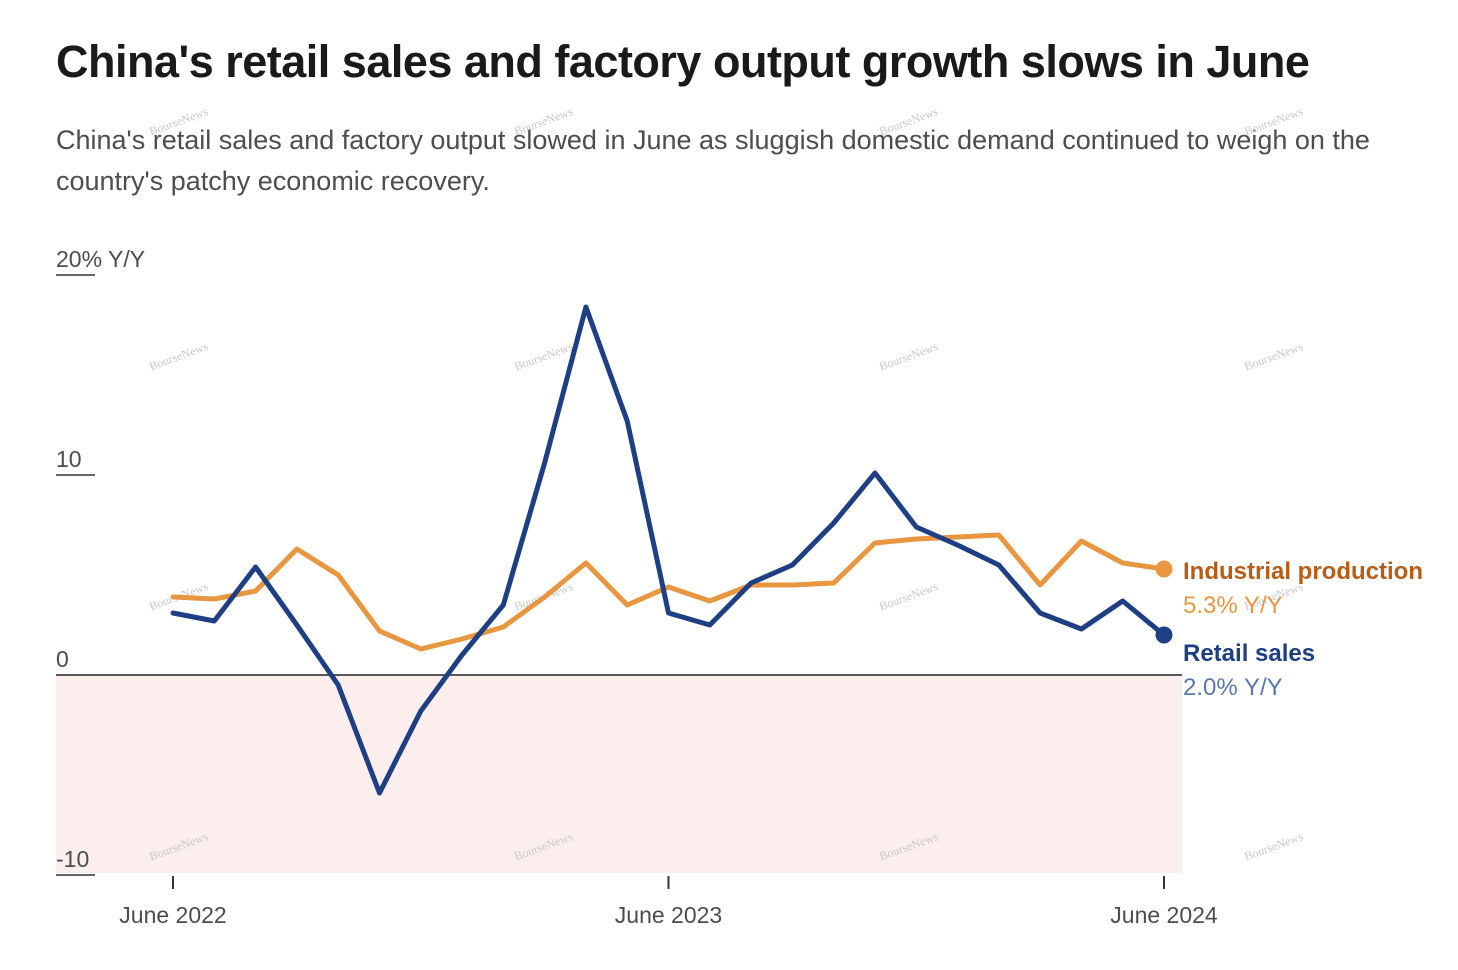  What do you see at coordinates (1233, 605) in the screenshot?
I see `industrial-production-value: 5.3% Y/Y` at bounding box center [1233, 605].